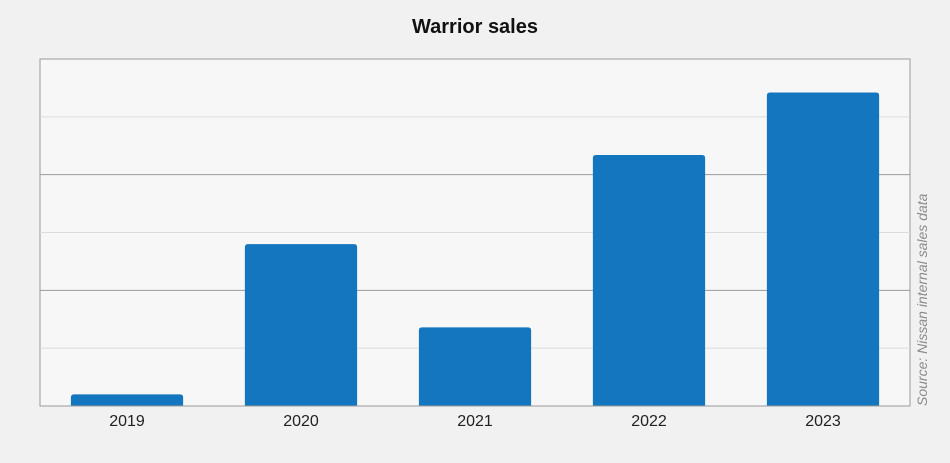 This screenshot has height=463, width=950. Describe the element at coordinates (475, 366) in the screenshot. I see `bar-2021` at that location.